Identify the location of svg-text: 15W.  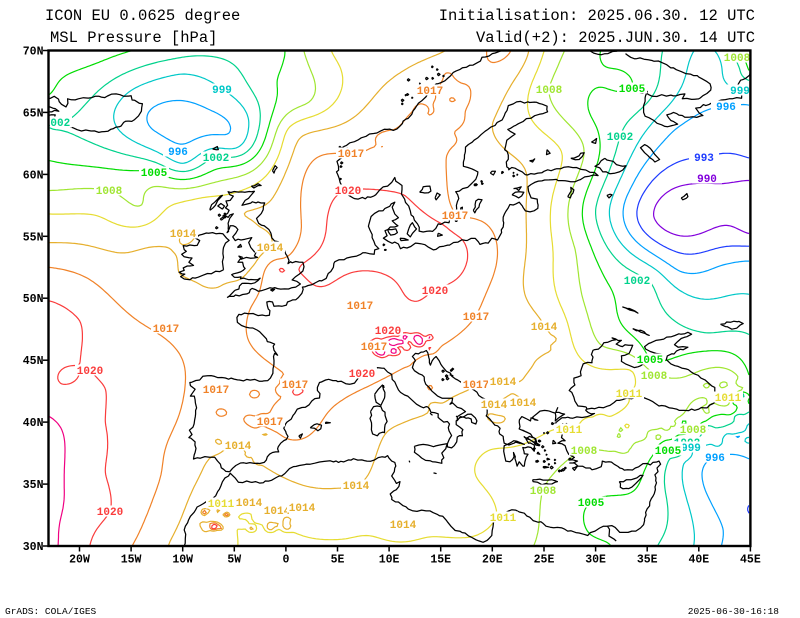
(131, 560).